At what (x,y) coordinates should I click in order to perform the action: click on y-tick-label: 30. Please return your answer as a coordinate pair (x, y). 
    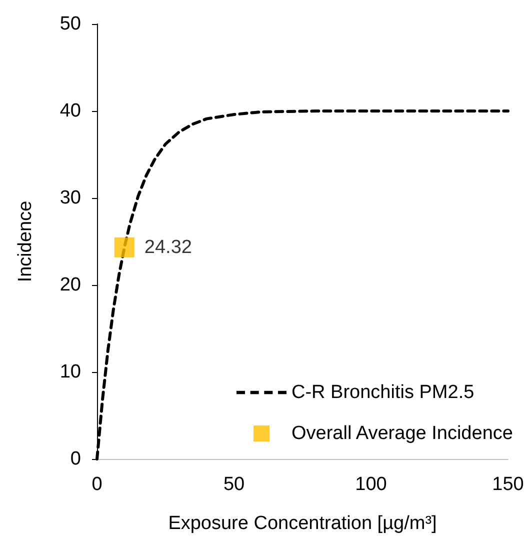
    Looking at the image, I should click on (70, 198).